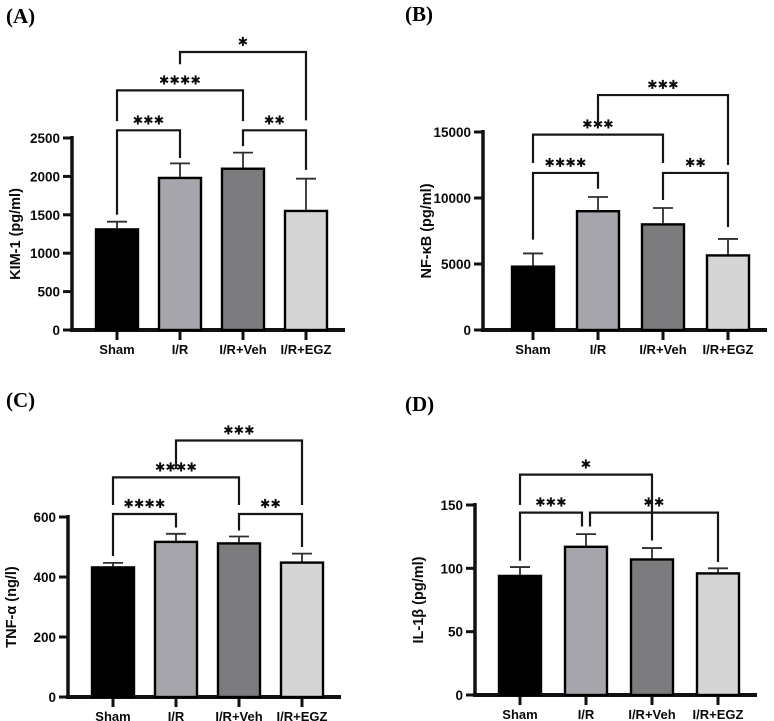 The width and height of the screenshot is (774, 721). I want to click on panel-b-label: (B), so click(419, 14).